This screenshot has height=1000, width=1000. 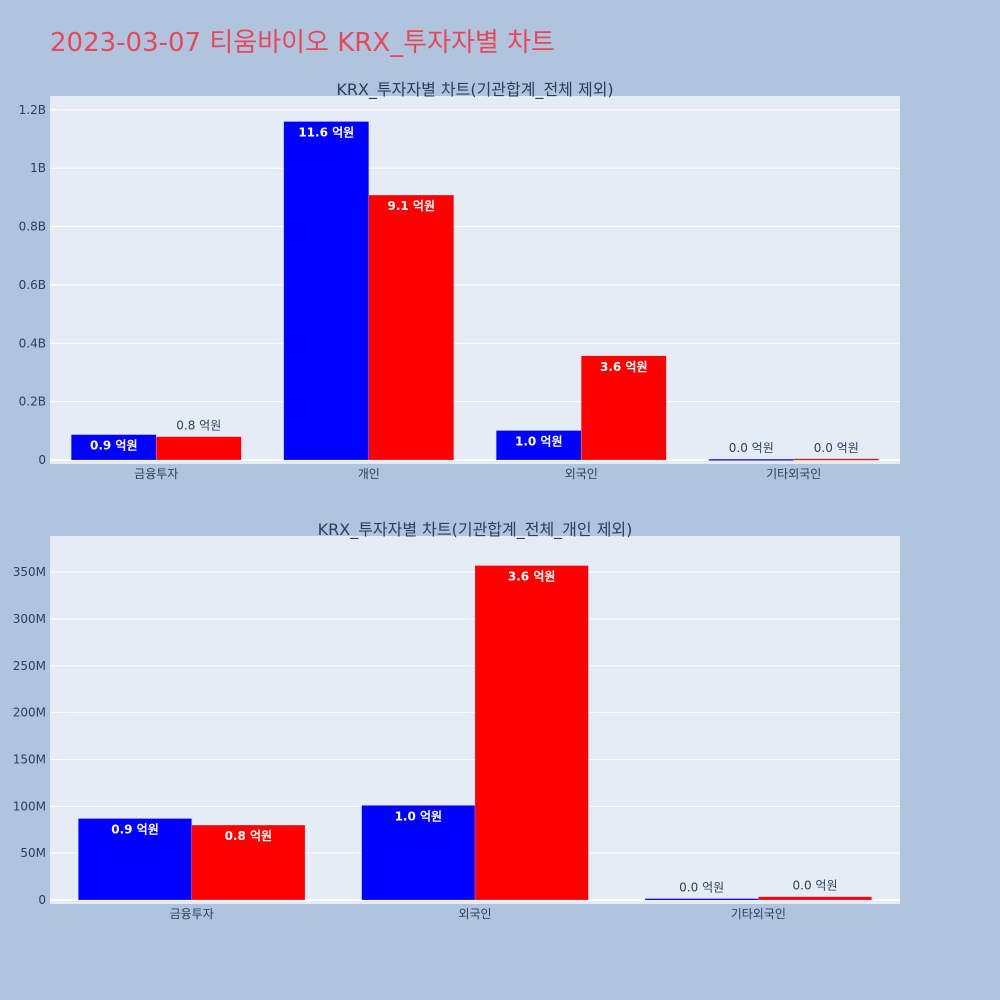 I want to click on y-tick-label: 300M, so click(x=29, y=619).